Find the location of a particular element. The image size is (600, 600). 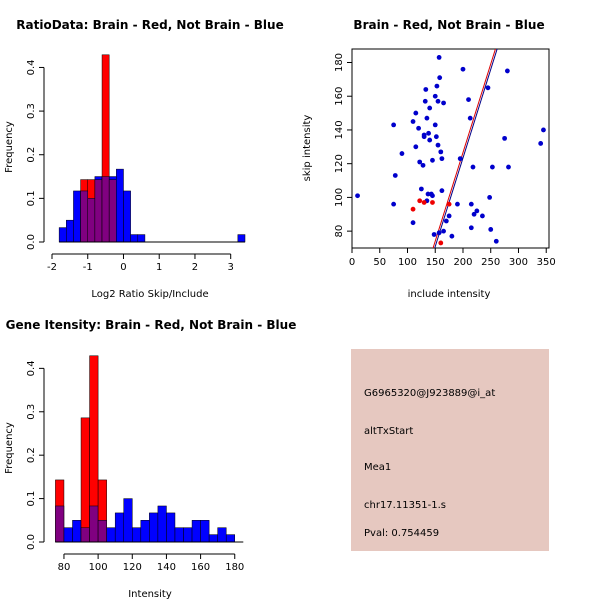

ratio-x-tick-label: 2 is located at coordinates (195, 267).